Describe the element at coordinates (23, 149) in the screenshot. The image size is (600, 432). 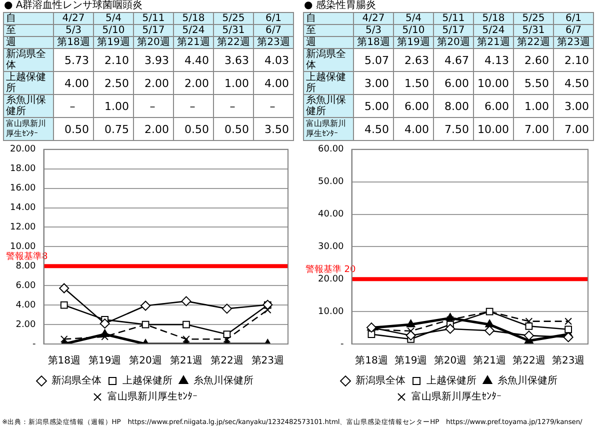
I see `y-tick-label: 20.00` at that location.